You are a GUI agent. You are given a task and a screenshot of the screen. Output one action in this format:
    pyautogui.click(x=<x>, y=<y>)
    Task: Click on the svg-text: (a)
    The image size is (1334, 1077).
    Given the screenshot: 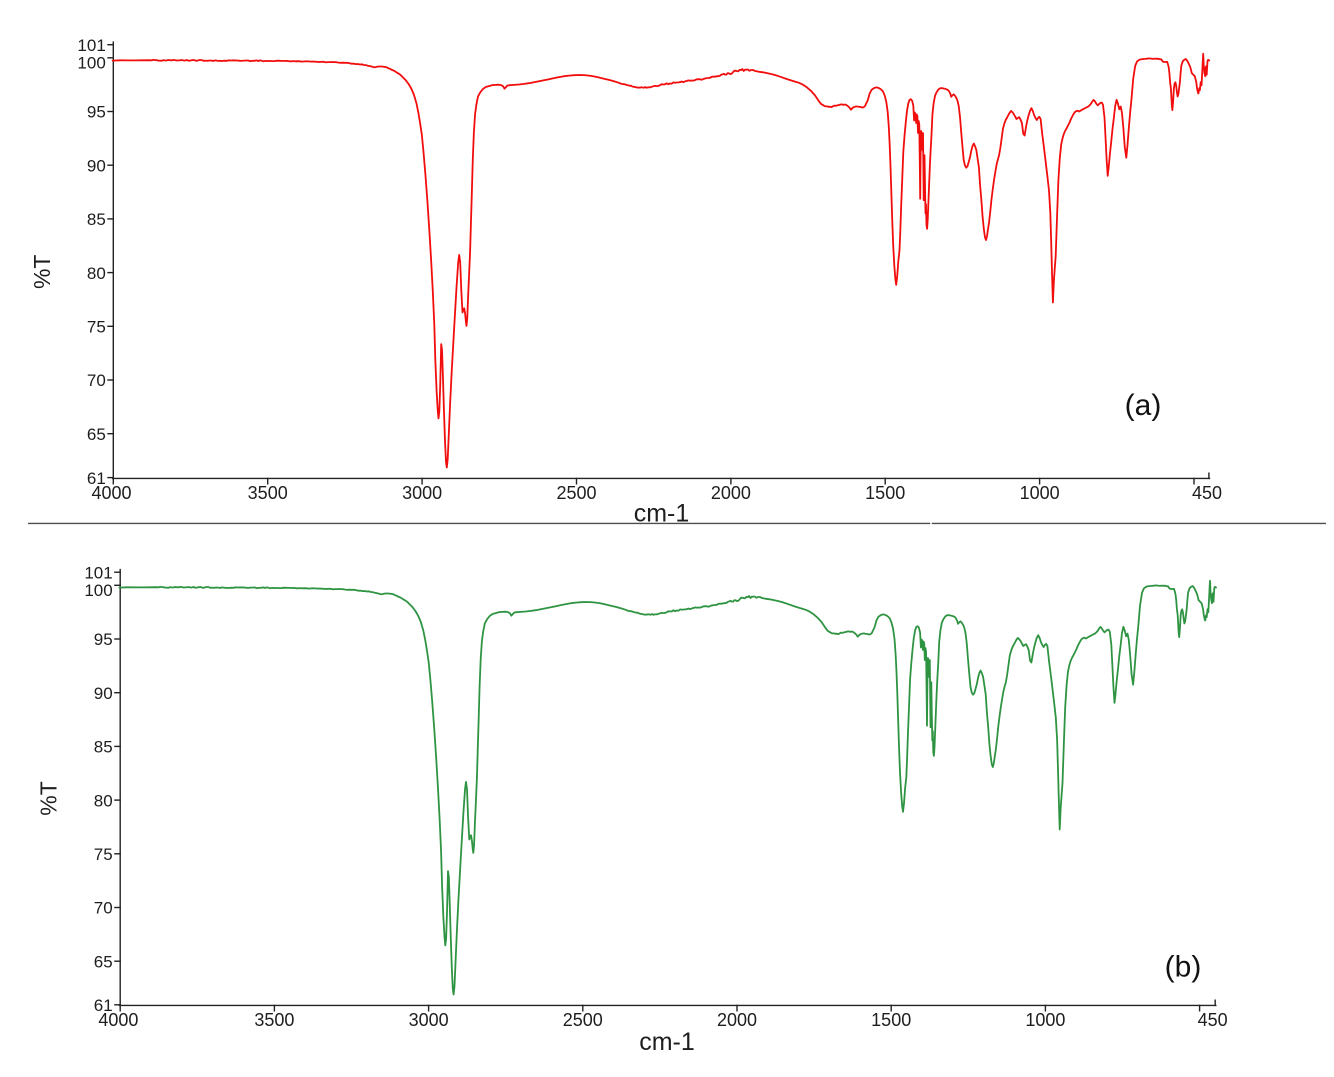 What is the action you would take?
    pyautogui.click(x=1143, y=405)
    